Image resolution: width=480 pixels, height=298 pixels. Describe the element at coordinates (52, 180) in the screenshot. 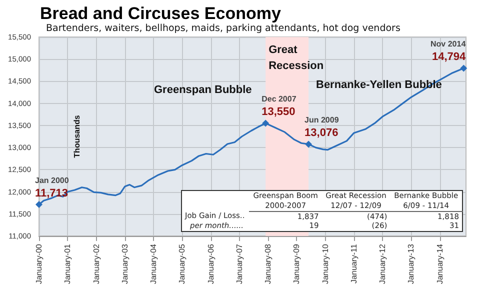

I see `annotation: Jan 2000` at that location.